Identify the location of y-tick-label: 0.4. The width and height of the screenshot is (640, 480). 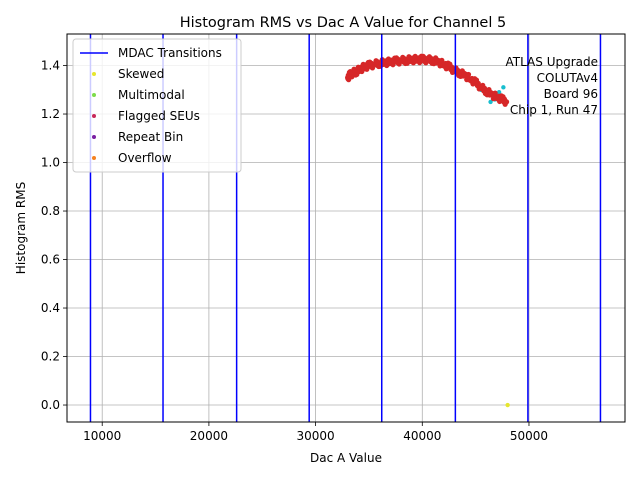
(50, 308).